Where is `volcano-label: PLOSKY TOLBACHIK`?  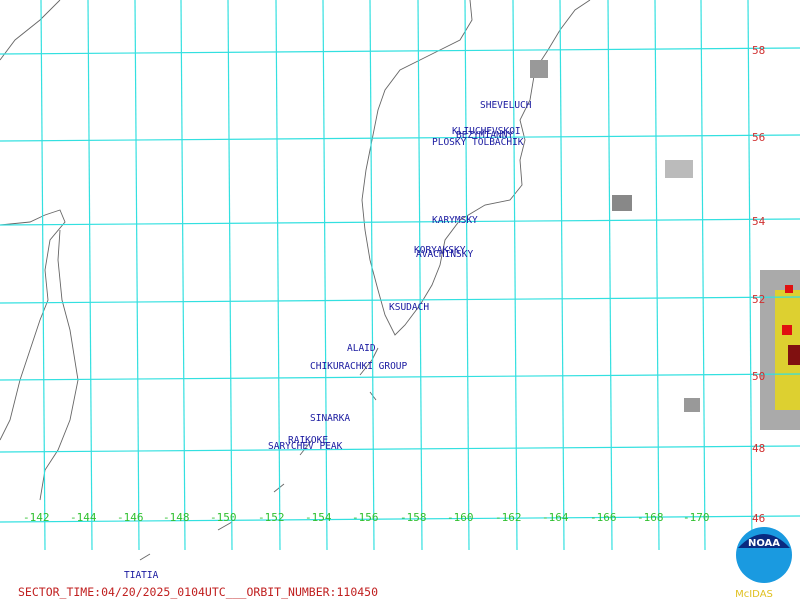 volcano-label: PLOSKY TOLBACHIK is located at coordinates (478, 142).